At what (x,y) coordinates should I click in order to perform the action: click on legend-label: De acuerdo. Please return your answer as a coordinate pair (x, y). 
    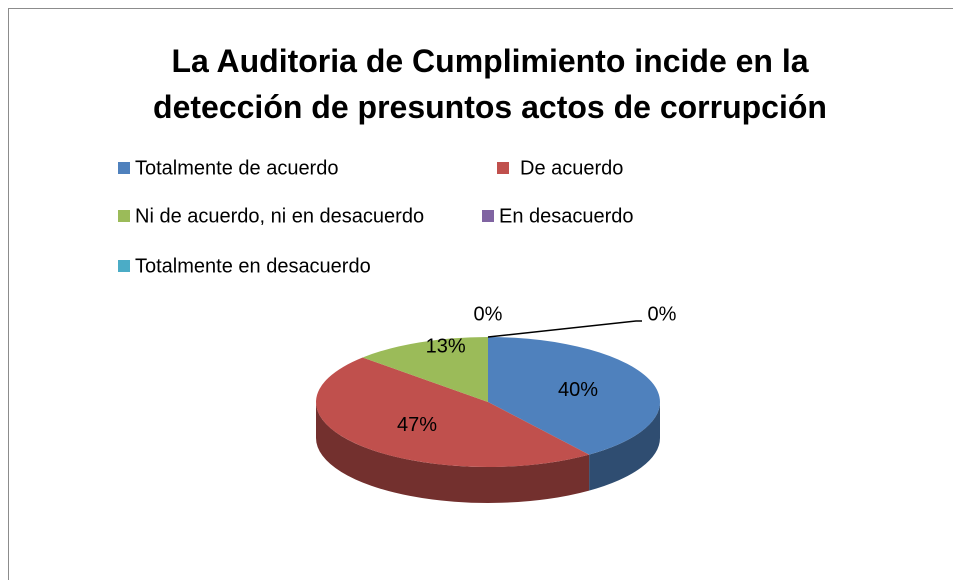
    Looking at the image, I should click on (571, 168).